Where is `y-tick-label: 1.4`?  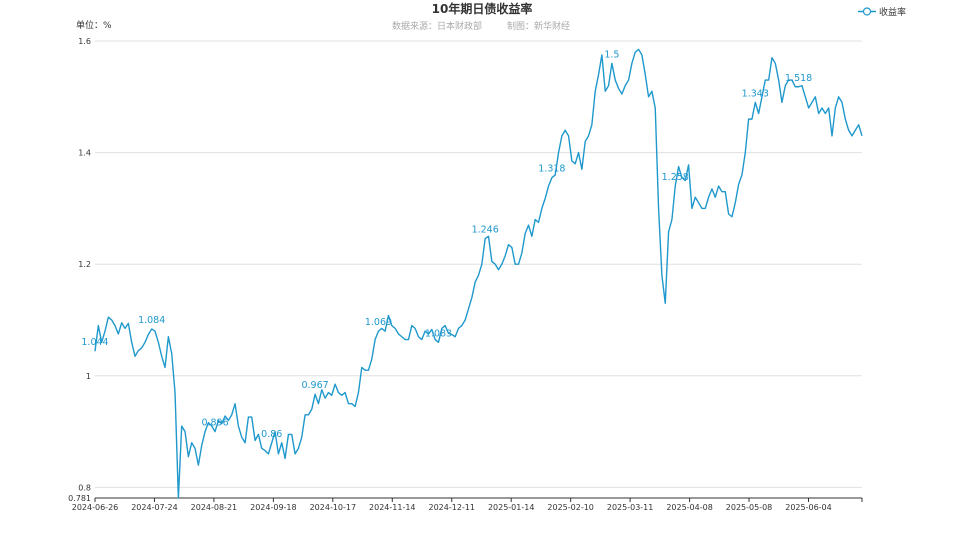
y-tick-label: 1.4 is located at coordinates (84, 153).